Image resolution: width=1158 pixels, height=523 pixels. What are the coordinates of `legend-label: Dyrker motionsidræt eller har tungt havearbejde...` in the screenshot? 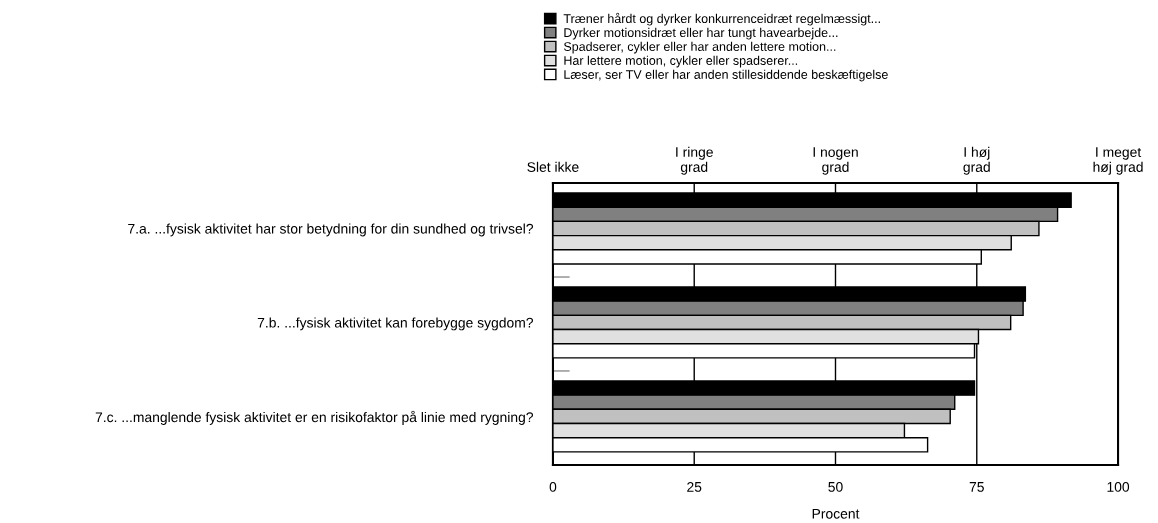 It's located at (701, 33).